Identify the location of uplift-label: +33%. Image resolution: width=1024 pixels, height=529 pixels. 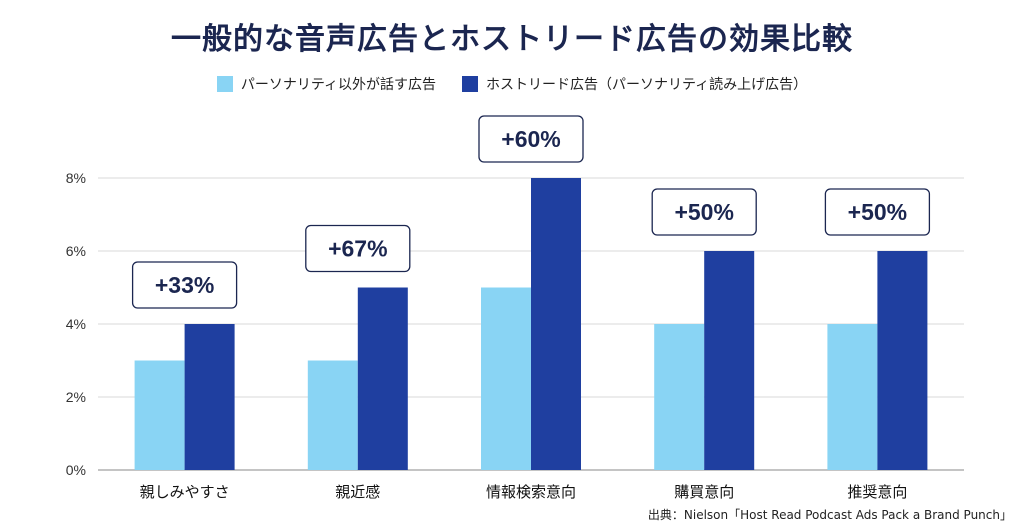
(184, 285).